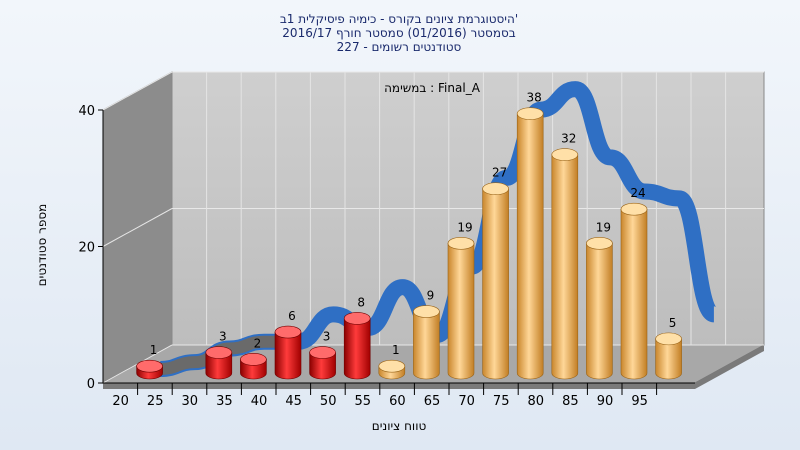  What do you see at coordinates (292, 316) in the screenshot?
I see `data-label: 6` at bounding box center [292, 316].